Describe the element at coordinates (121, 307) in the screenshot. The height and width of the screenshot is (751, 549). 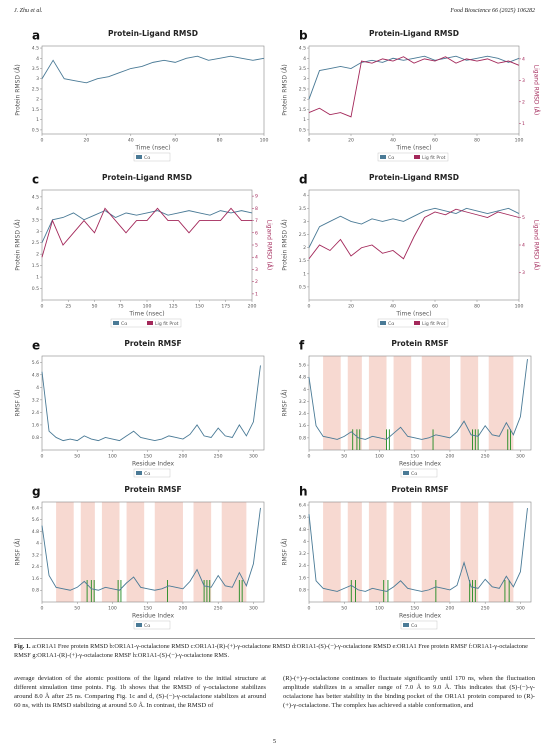
I see `x-tick-label: 75` at that location.